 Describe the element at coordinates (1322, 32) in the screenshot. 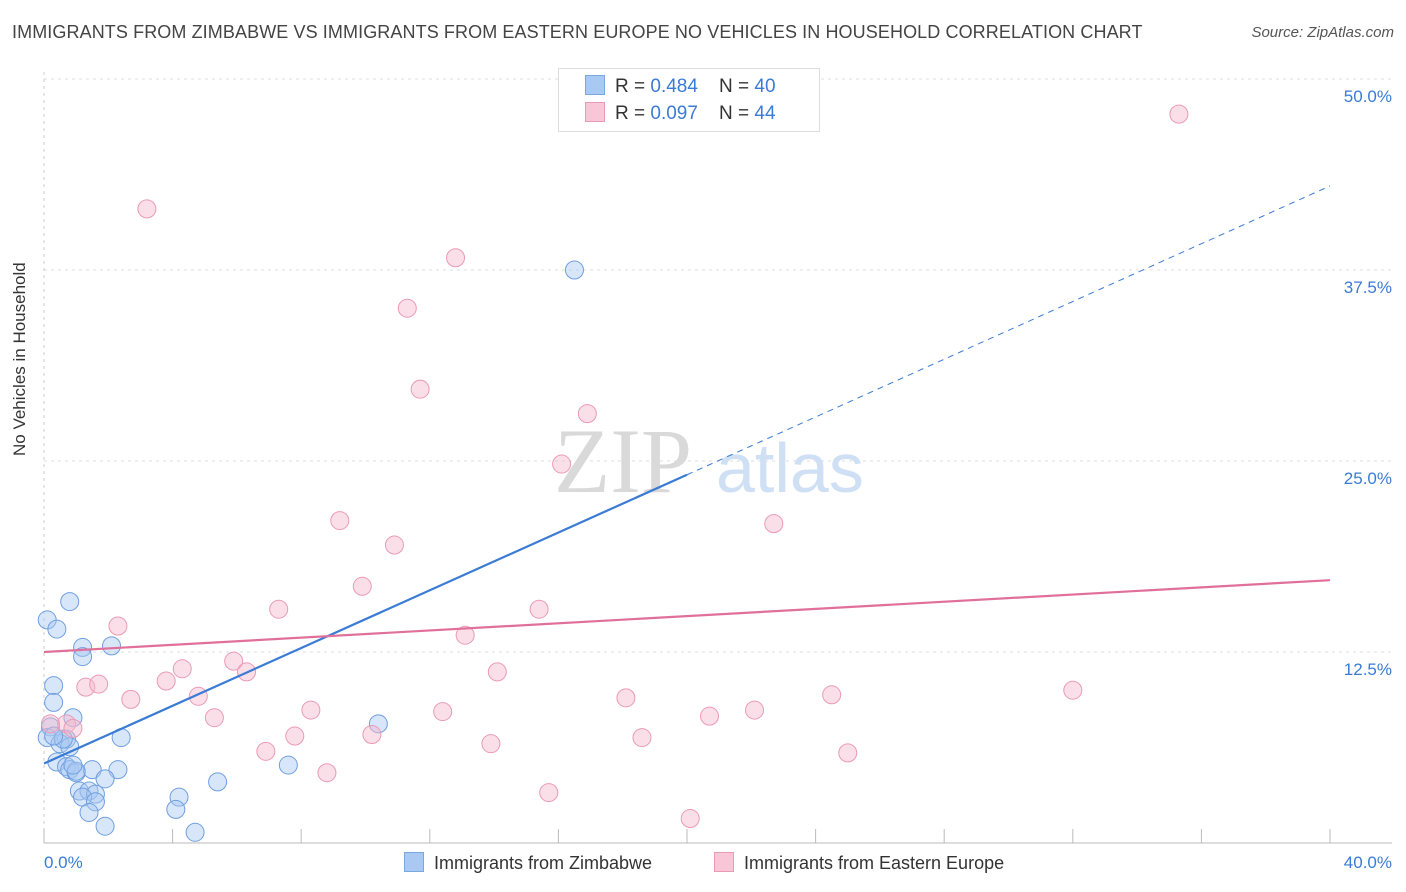

I see `source-label: Source: ZipAtlas.com` at that location.